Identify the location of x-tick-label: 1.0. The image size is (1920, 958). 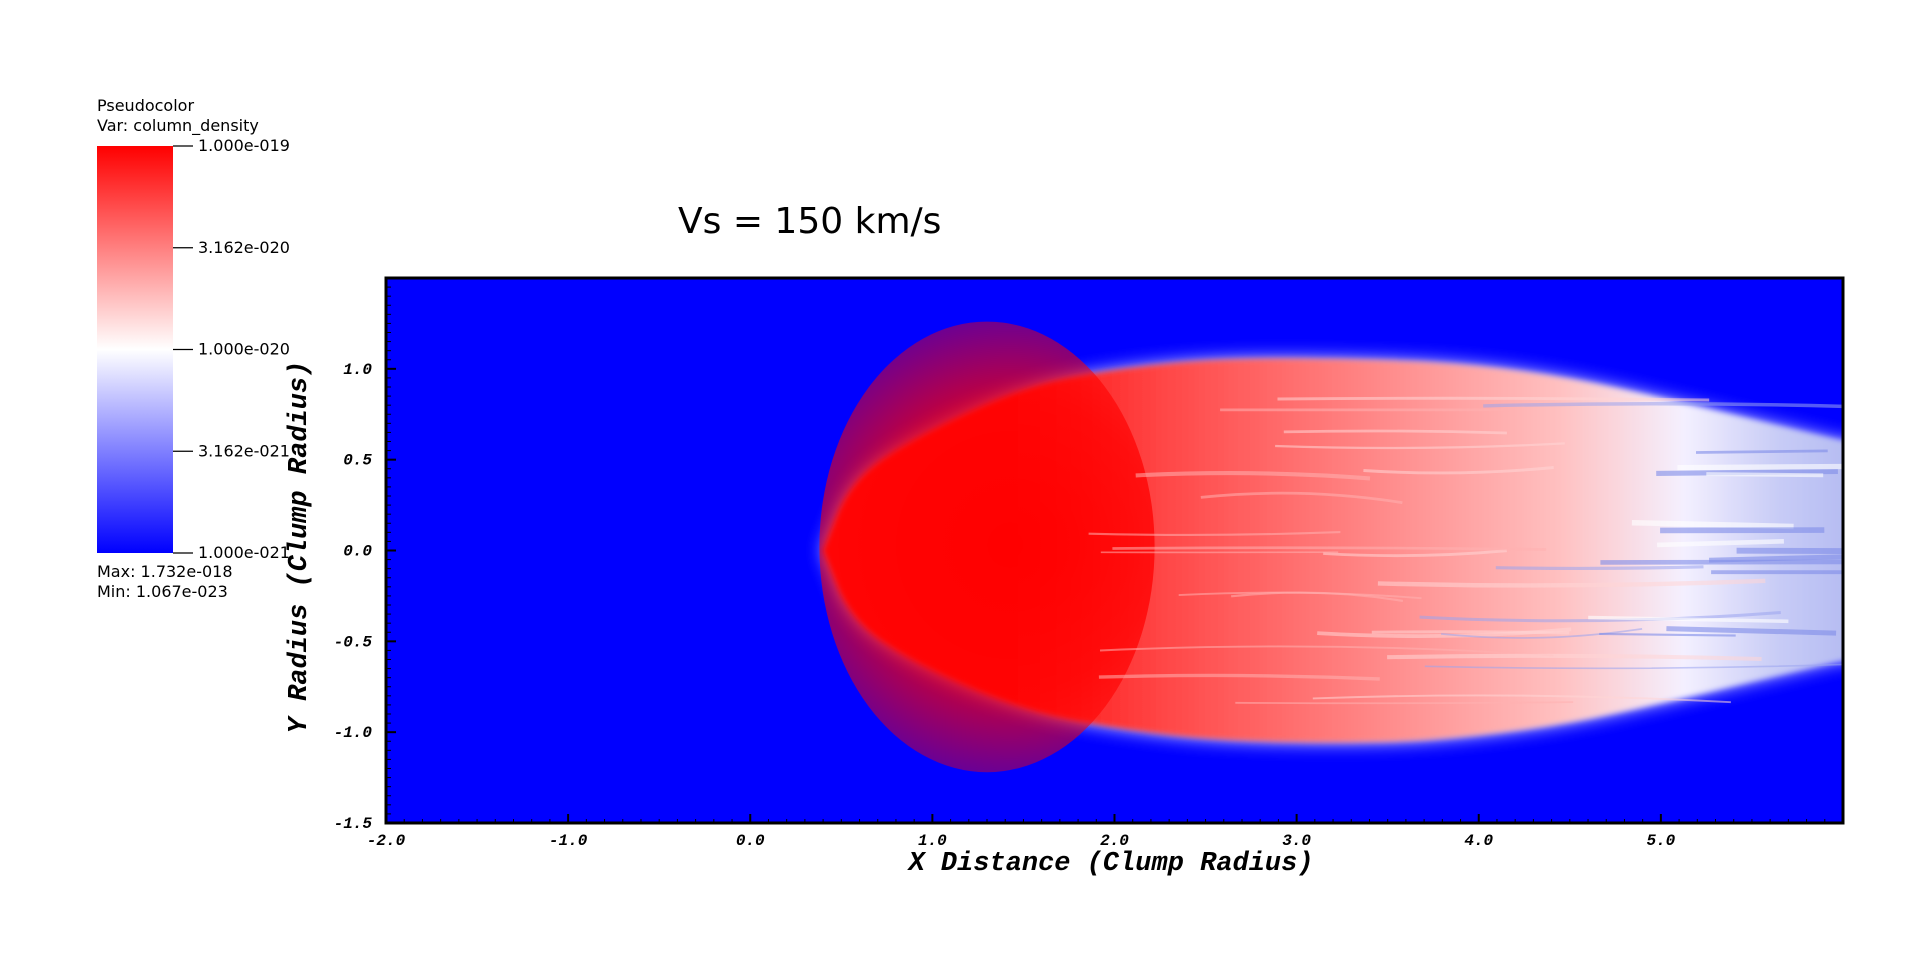
(932, 841).